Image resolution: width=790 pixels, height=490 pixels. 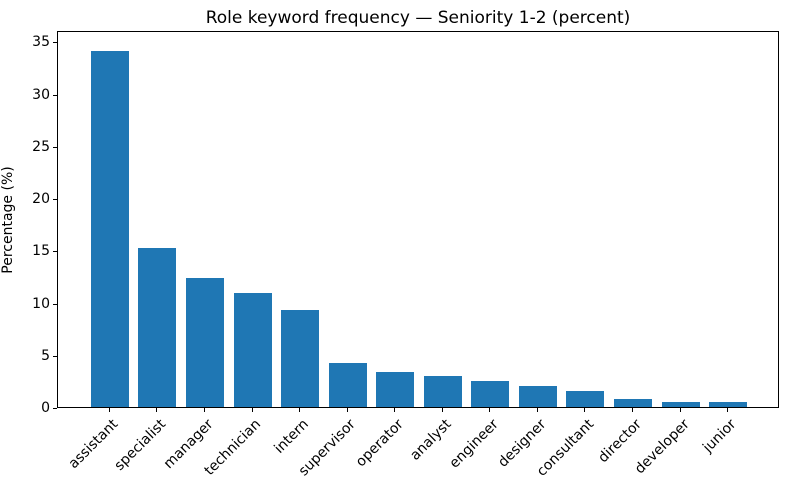 I want to click on y-tick-label: 10, so click(x=41, y=303).